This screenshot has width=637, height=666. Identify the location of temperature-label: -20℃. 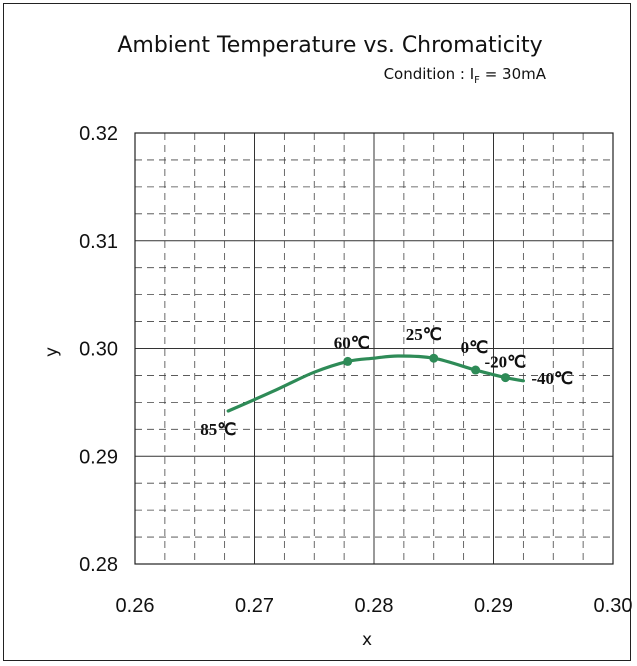
(505, 362).